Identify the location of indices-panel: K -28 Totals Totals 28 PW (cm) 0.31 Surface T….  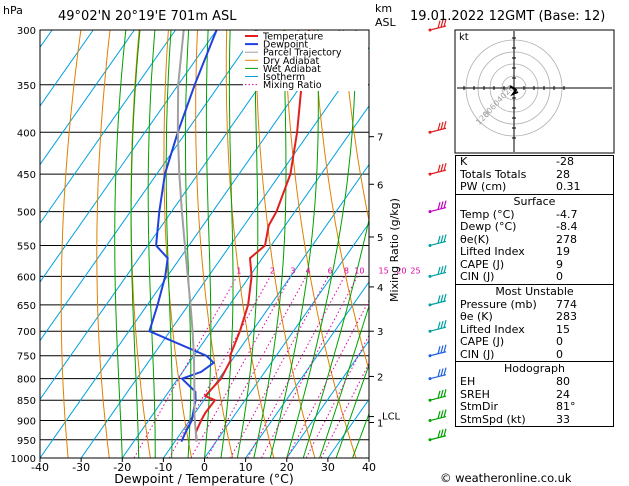
(534, 291).